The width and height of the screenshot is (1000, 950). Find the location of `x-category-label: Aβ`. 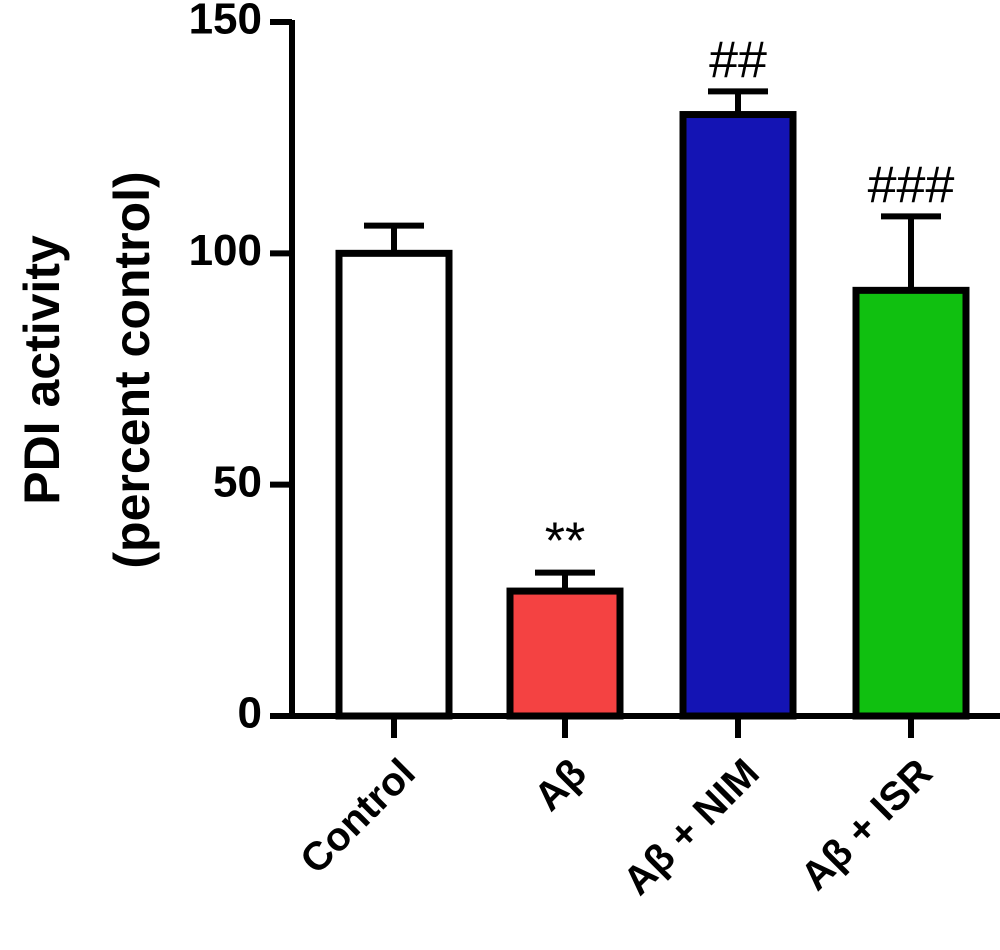

x-category-label: Aβ is located at coordinates (560, 785).